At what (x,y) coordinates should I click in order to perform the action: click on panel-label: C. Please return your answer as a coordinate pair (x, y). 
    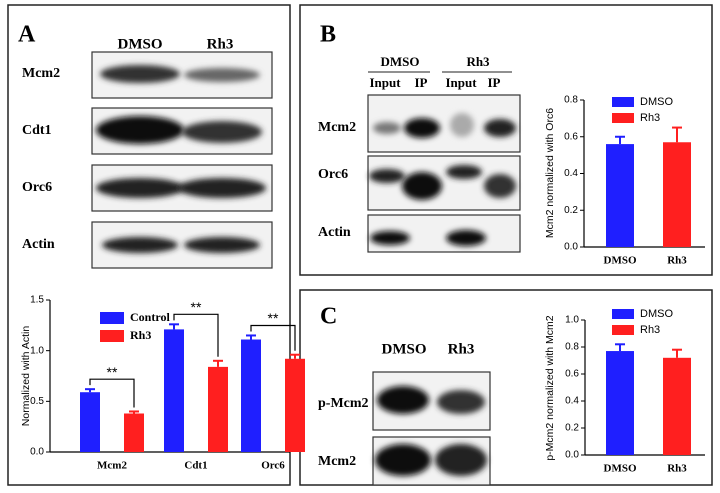
    Looking at the image, I should click on (328, 317).